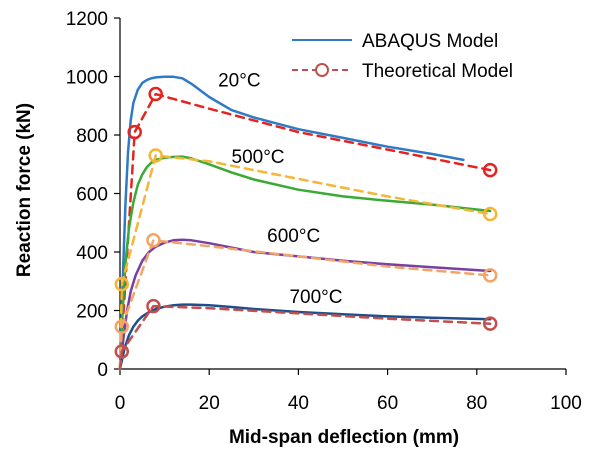 This screenshot has height=452, width=599. What do you see at coordinates (280, 189) in the screenshot?
I see `temperature-labels: 20°C 500°C 600°C 700°C` at bounding box center [280, 189].